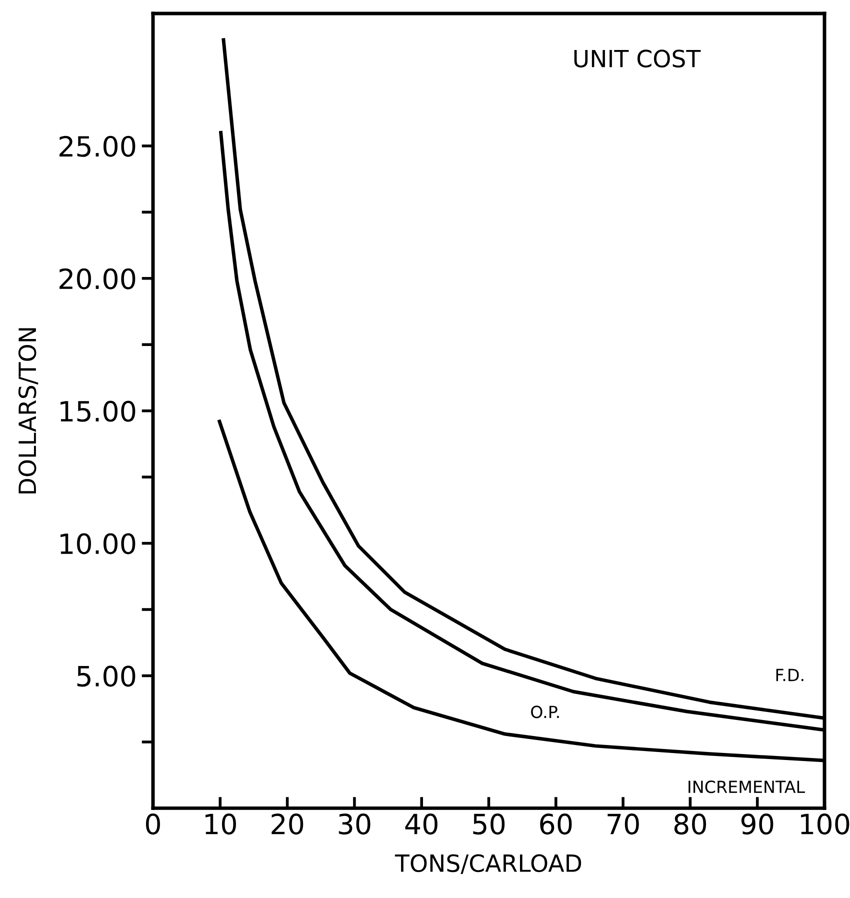 The height and width of the screenshot is (898, 850). What do you see at coordinates (153, 824) in the screenshot?
I see `x-tick-label: 0` at bounding box center [153, 824].